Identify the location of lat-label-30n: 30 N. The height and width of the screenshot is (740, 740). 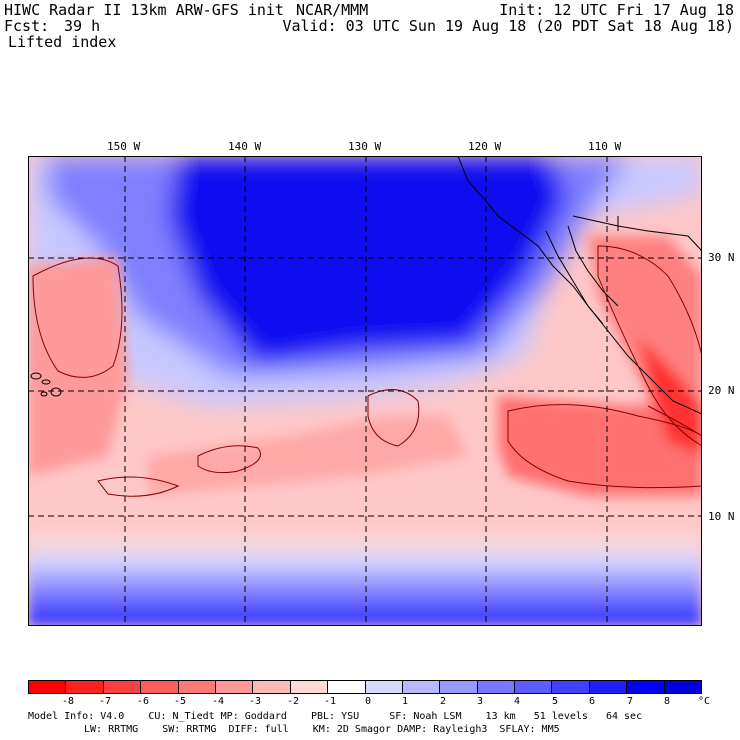
(721, 257).